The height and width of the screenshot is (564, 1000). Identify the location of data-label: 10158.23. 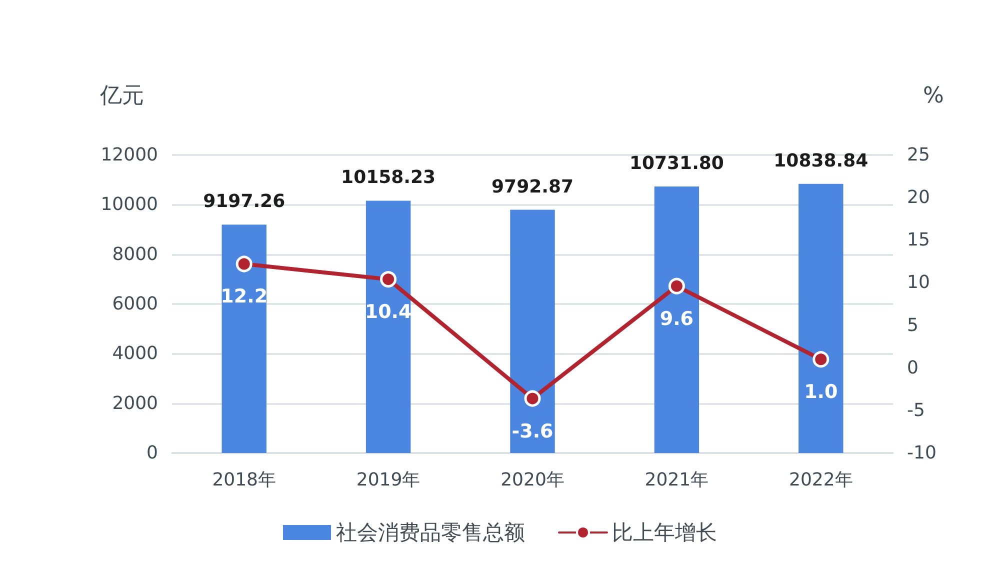
(388, 177).